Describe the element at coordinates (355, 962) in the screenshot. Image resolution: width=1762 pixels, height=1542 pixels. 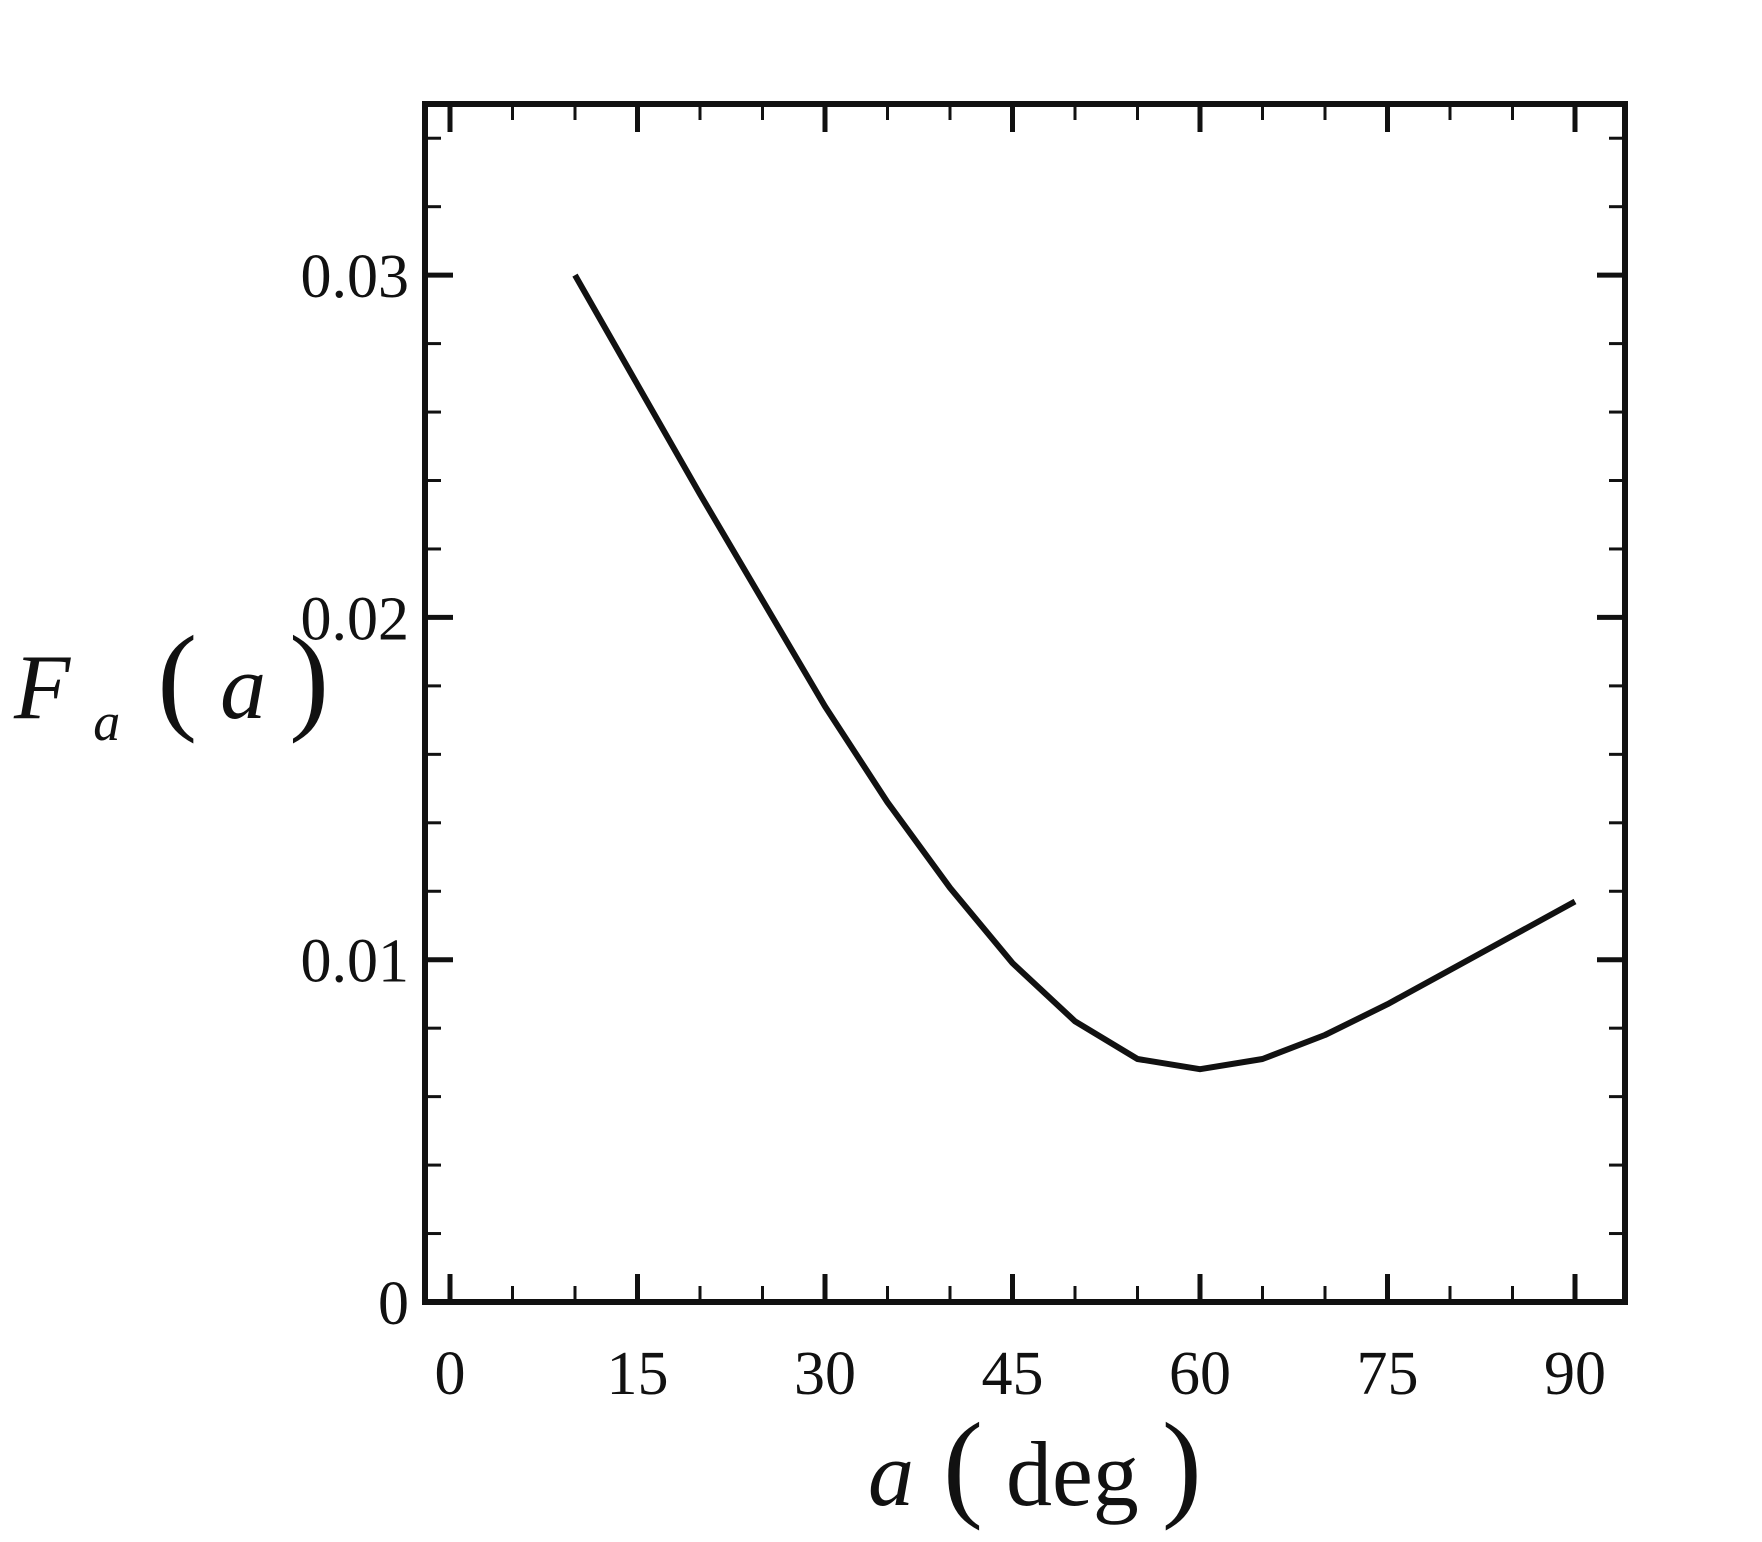
I see `y-tick-label: 0.01` at that location.